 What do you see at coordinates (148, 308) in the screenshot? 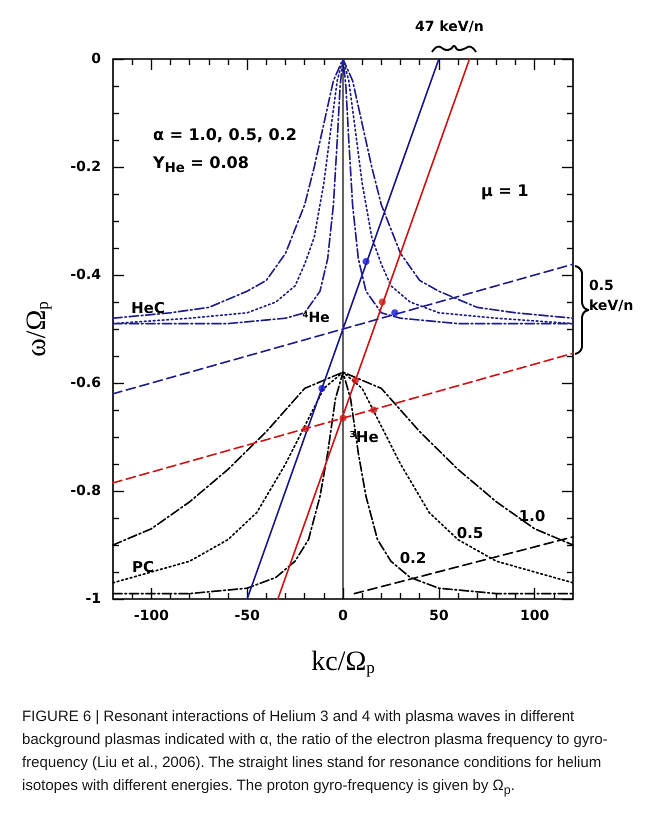
I see `annotation: HeC` at bounding box center [148, 308].